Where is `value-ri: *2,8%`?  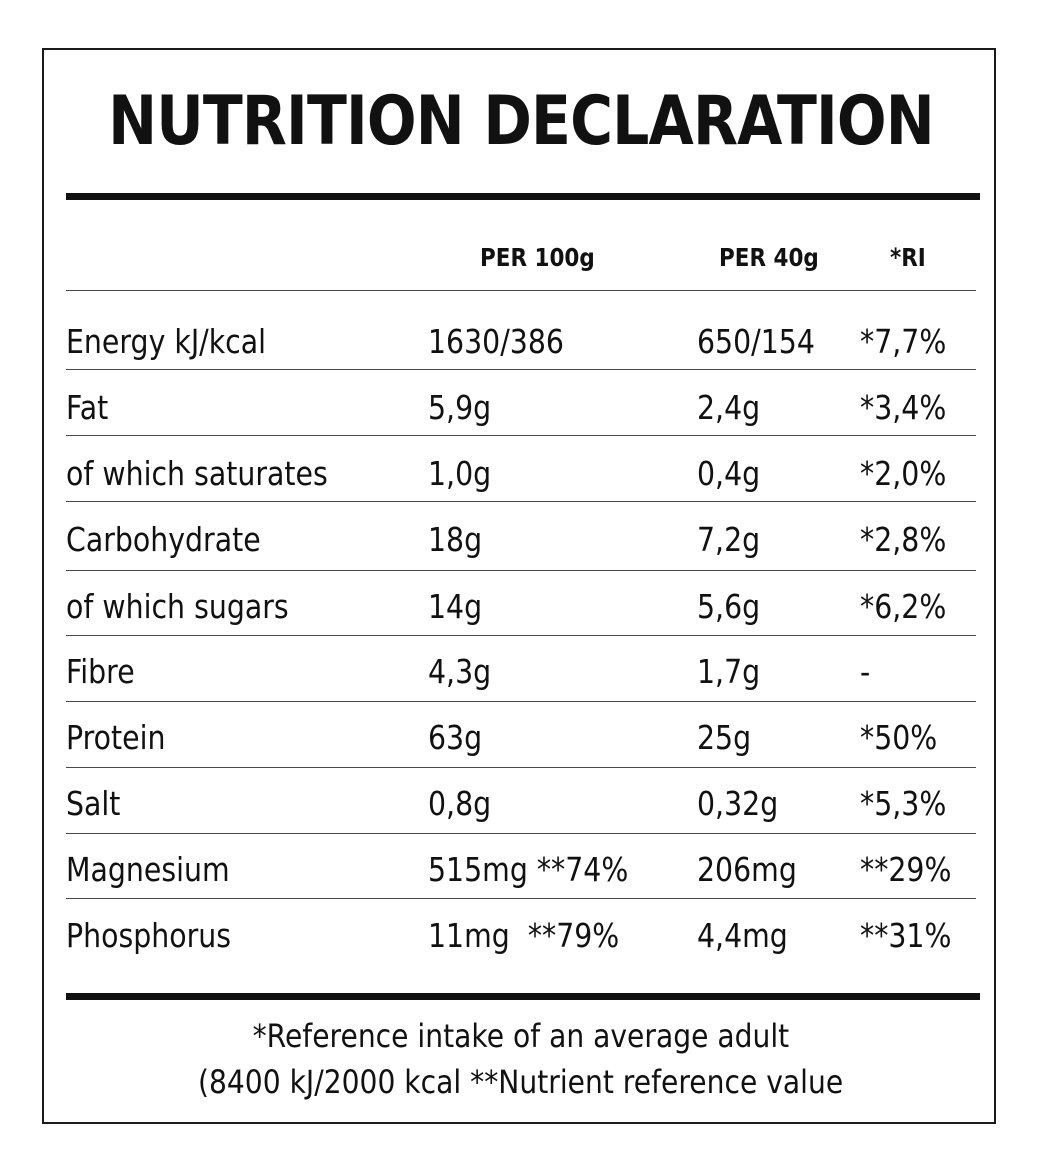
value-ri: *2,8% is located at coordinates (903, 539).